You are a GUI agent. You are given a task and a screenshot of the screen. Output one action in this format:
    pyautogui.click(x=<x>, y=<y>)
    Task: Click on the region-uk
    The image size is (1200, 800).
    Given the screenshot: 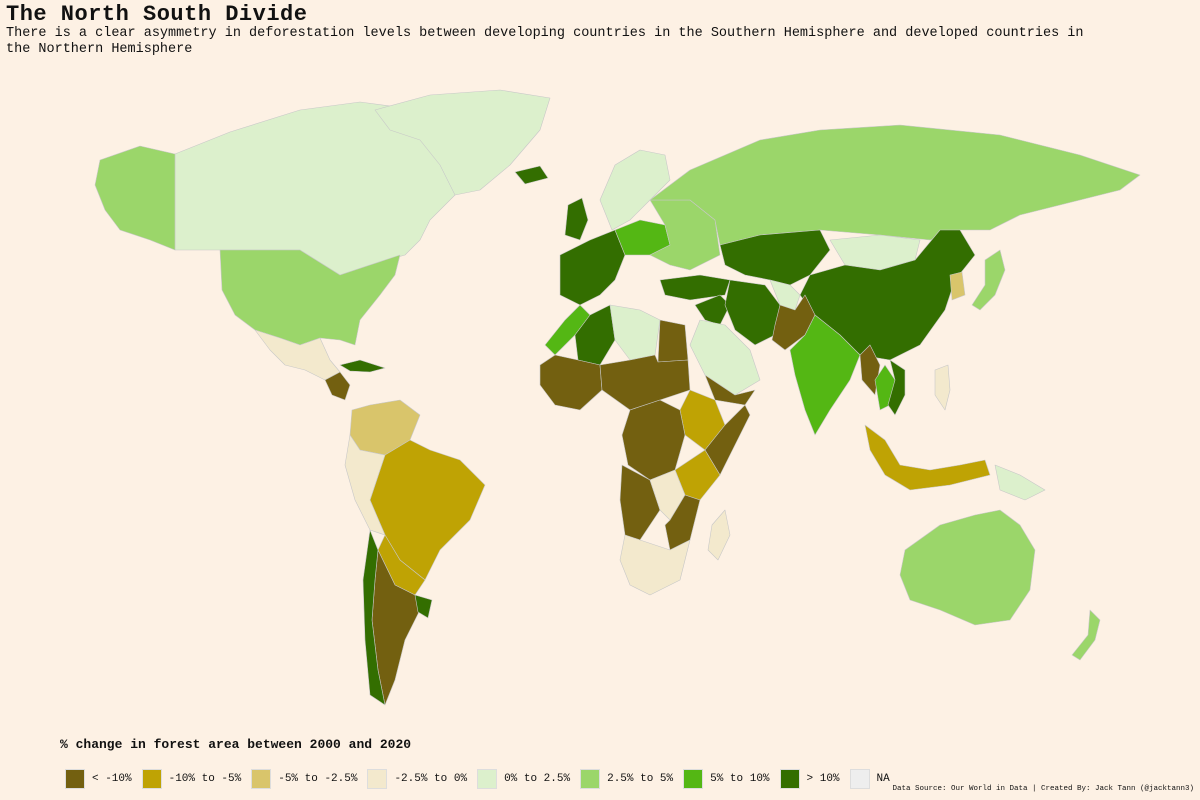 What is the action you would take?
    pyautogui.click(x=576, y=219)
    